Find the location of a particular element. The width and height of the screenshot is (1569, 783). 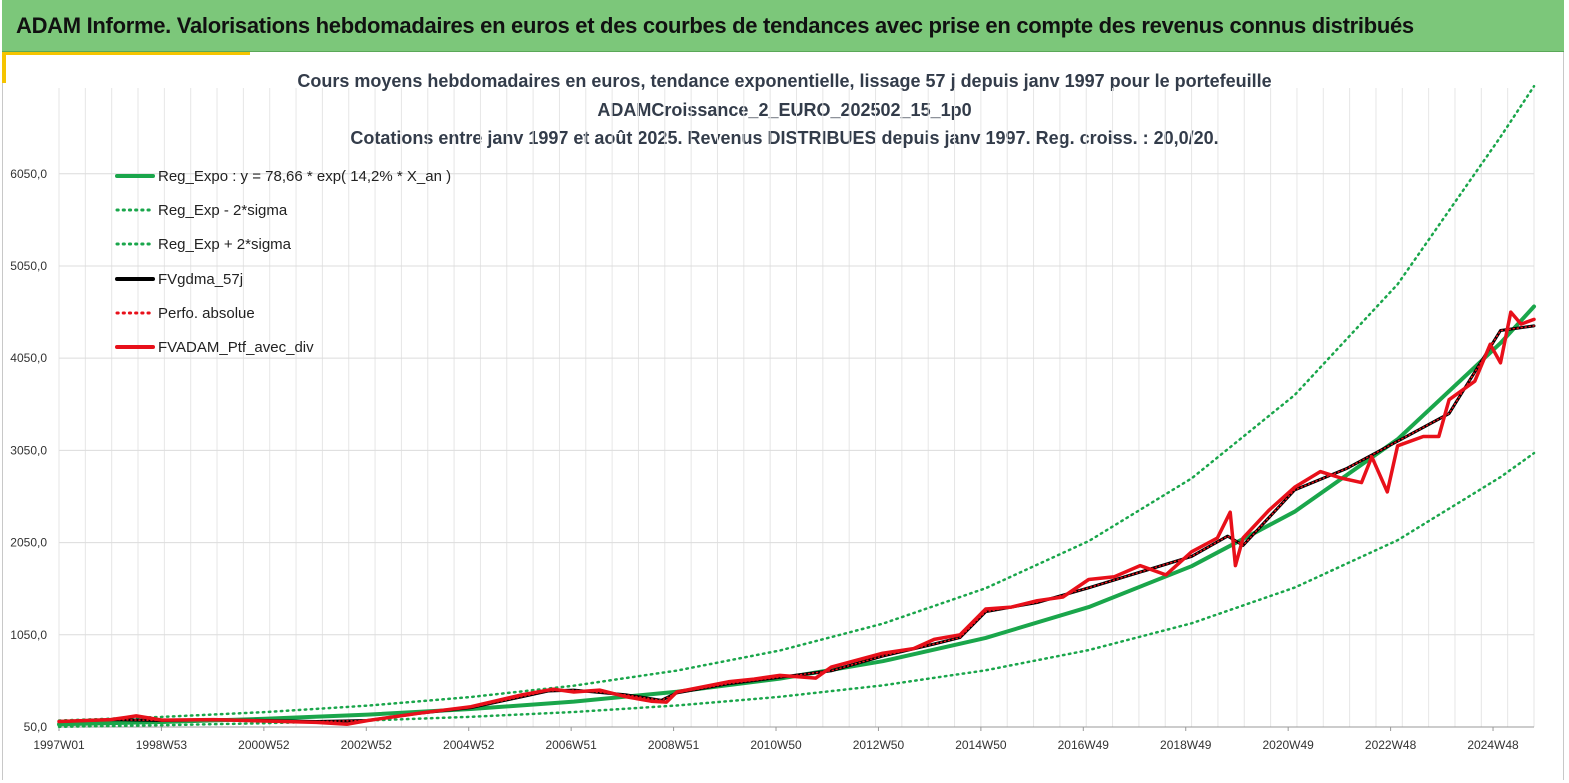

accent-bar-top is located at coordinates (126, 53).